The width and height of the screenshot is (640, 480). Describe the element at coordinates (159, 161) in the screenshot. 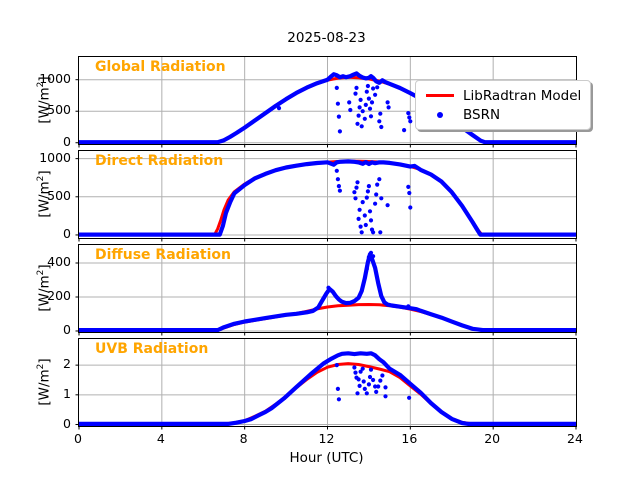

I see `panel-title-direct: Direct Radiation` at that location.